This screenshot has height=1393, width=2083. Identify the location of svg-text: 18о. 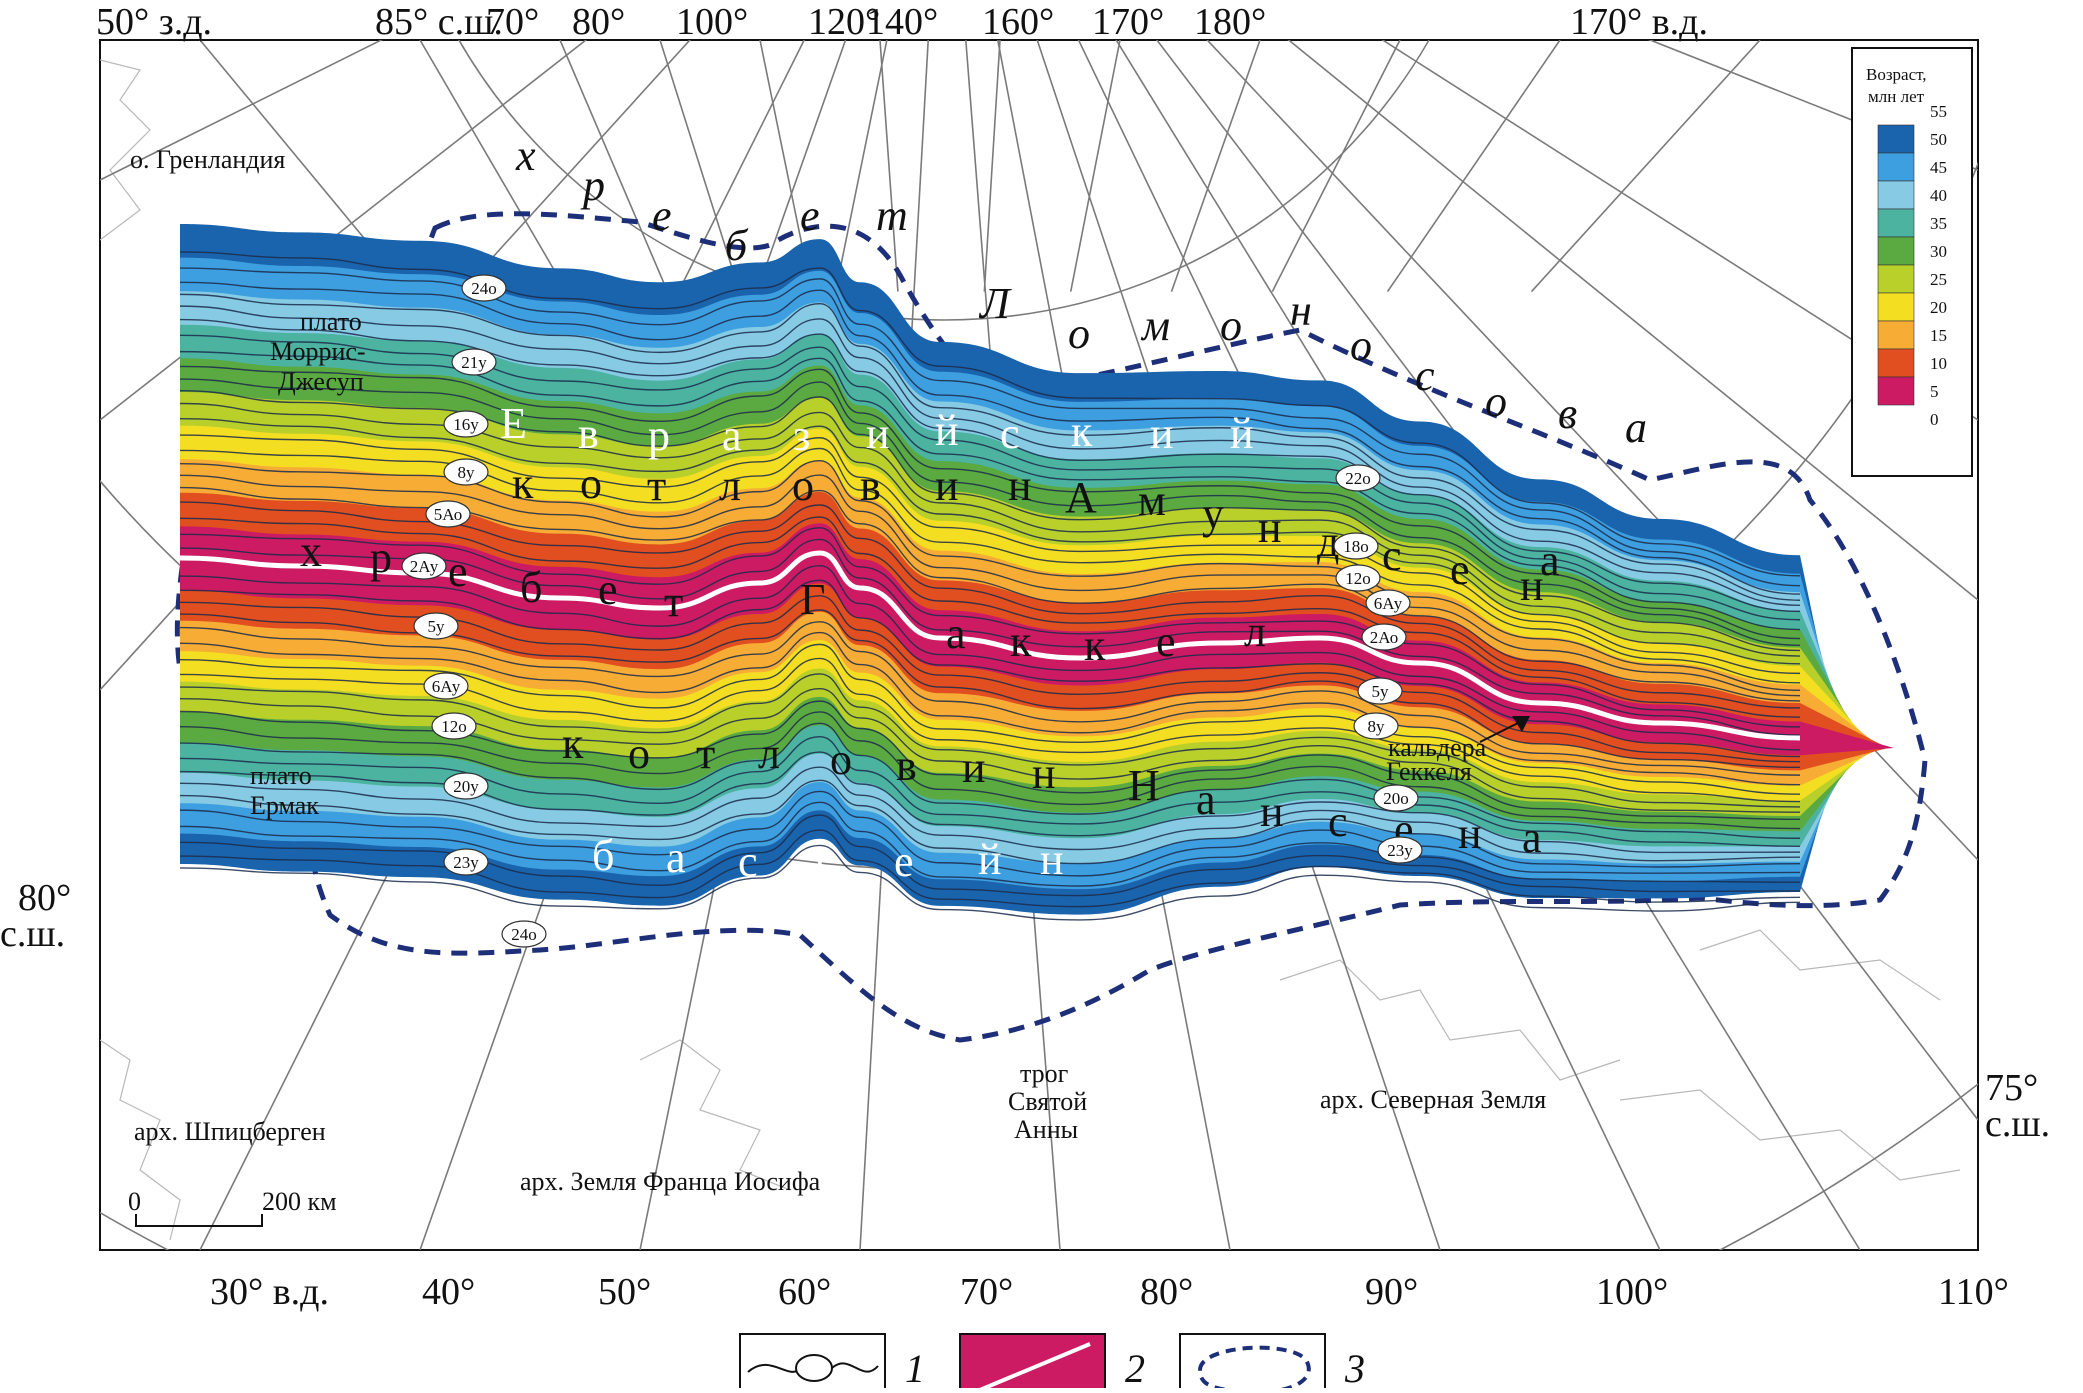
(1356, 546).